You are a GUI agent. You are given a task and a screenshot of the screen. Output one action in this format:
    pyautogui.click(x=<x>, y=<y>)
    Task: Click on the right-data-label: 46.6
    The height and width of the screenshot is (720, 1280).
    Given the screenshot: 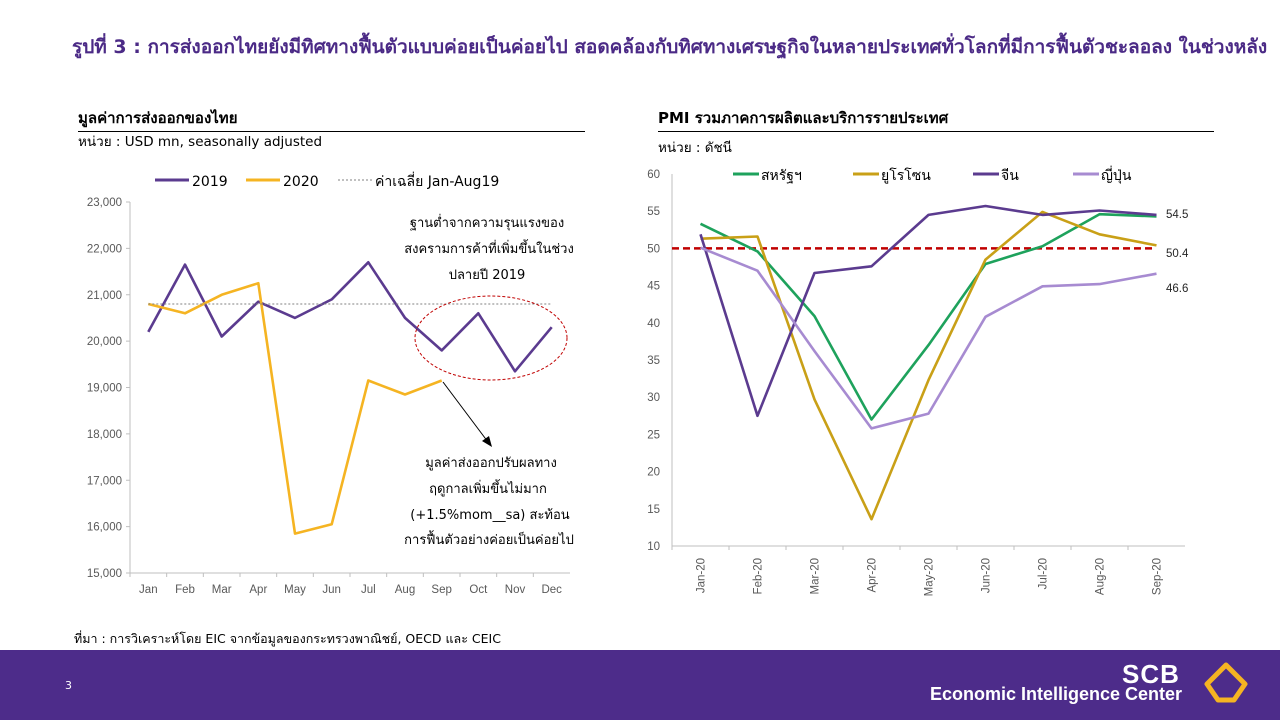 What is the action you would take?
    pyautogui.click(x=1177, y=289)
    